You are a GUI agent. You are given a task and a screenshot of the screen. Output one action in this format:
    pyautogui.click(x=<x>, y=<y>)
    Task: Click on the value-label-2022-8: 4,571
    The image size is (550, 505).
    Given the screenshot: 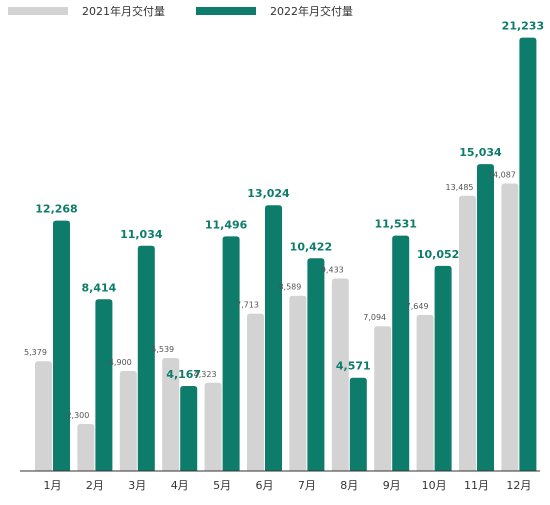 What is the action you would take?
    pyautogui.click(x=353, y=366)
    